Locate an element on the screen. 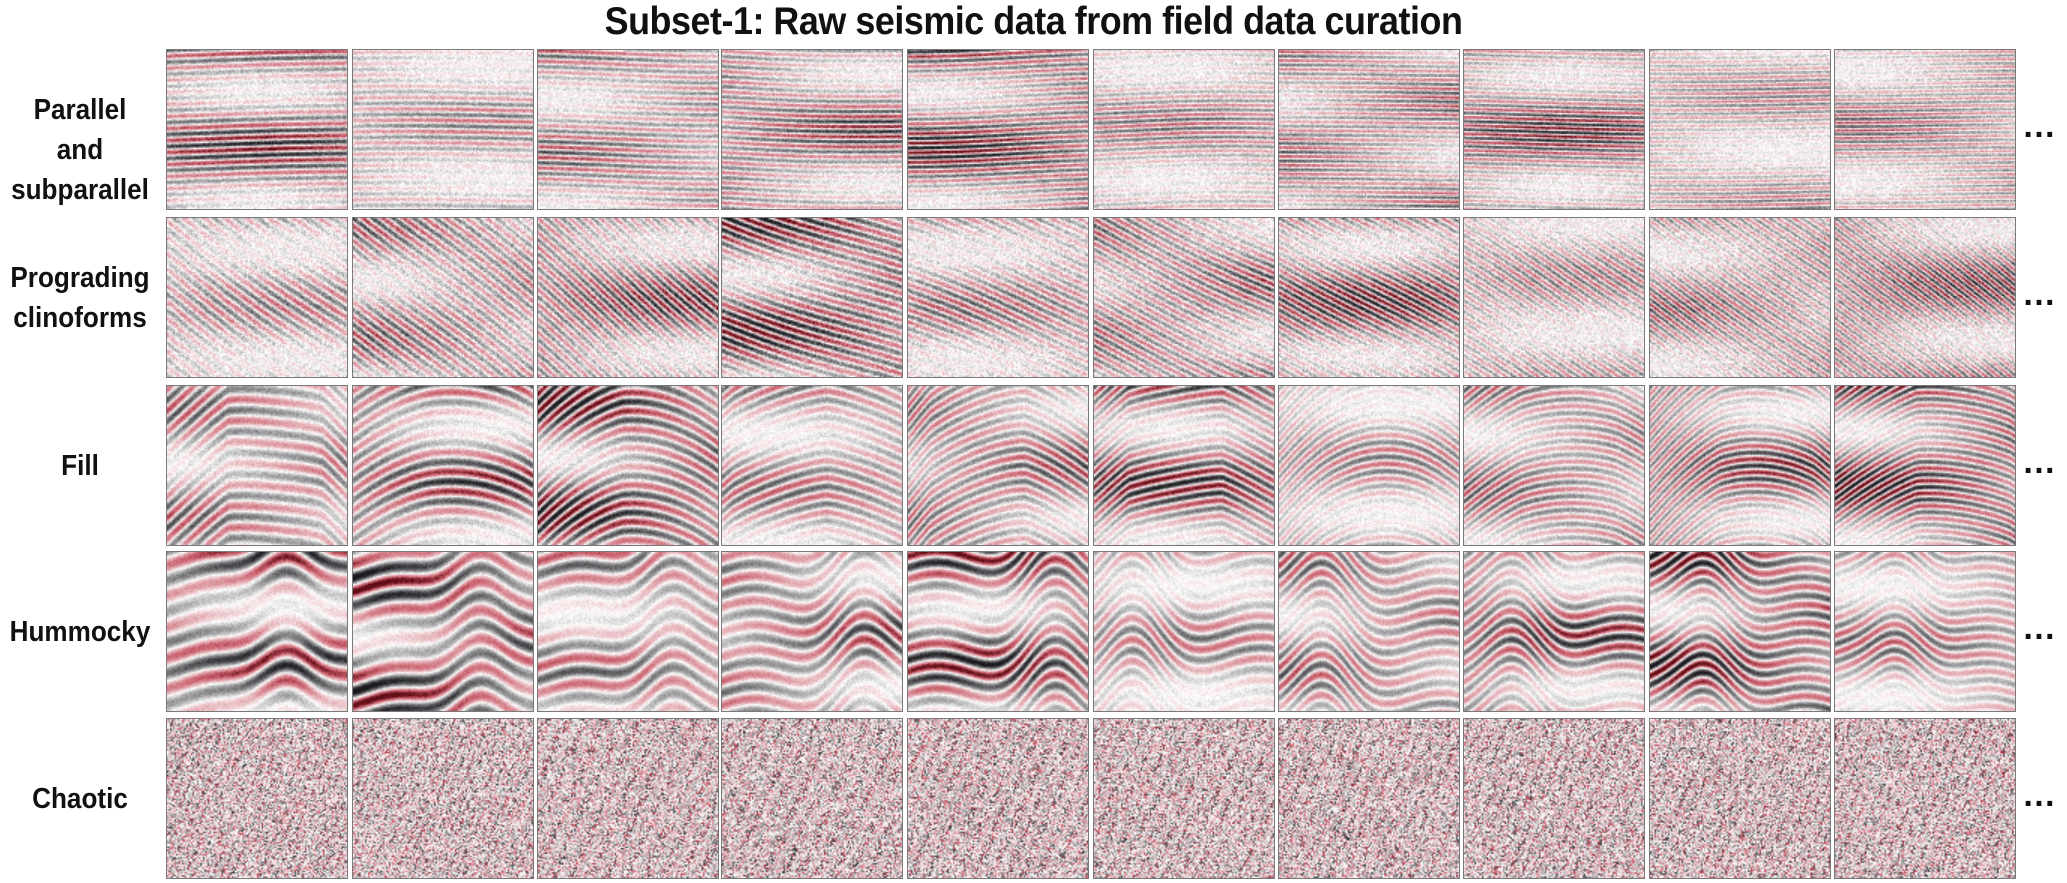 This screenshot has width=2067, height=883. row-label-fill: Fill is located at coordinates (80, 466).